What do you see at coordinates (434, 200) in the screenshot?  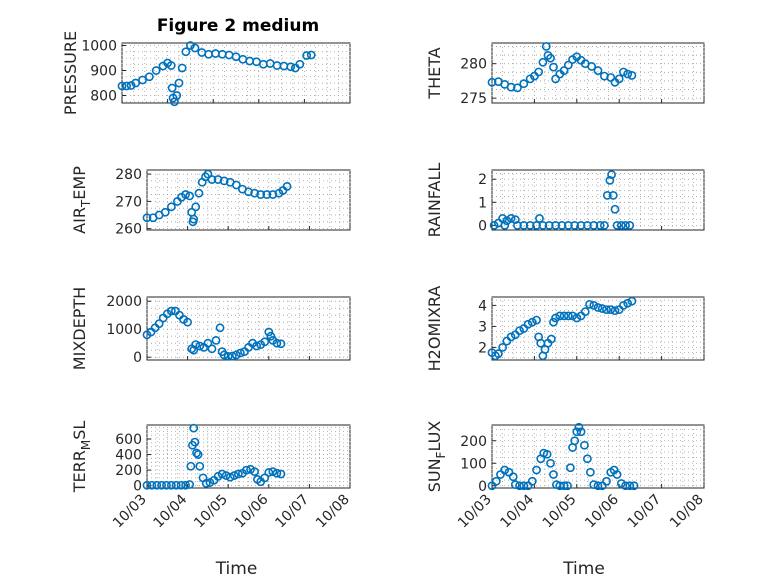 I see `y-axis-label: RAINFALL` at bounding box center [434, 200].